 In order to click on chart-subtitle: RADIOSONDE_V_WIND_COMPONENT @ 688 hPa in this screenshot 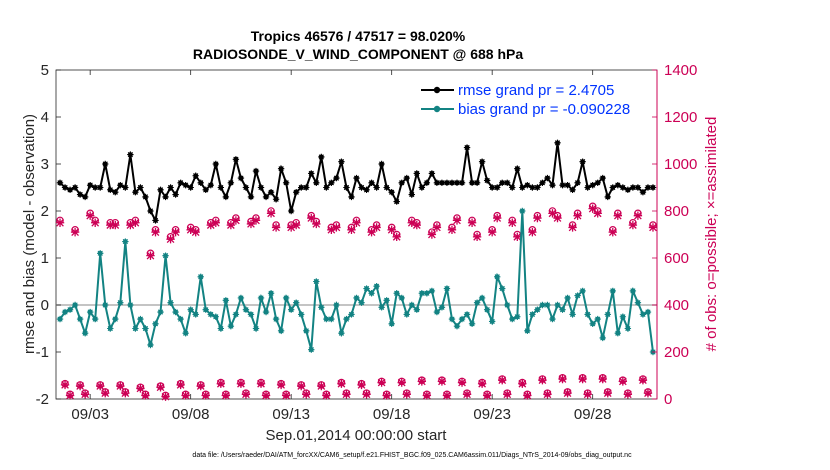, I will do `click(358, 54)`.